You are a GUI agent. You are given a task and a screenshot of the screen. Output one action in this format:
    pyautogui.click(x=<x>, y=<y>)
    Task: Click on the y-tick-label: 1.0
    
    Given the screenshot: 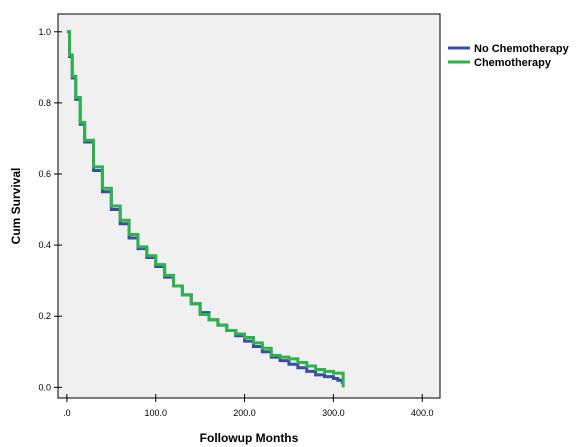 What is the action you would take?
    pyautogui.click(x=44, y=32)
    